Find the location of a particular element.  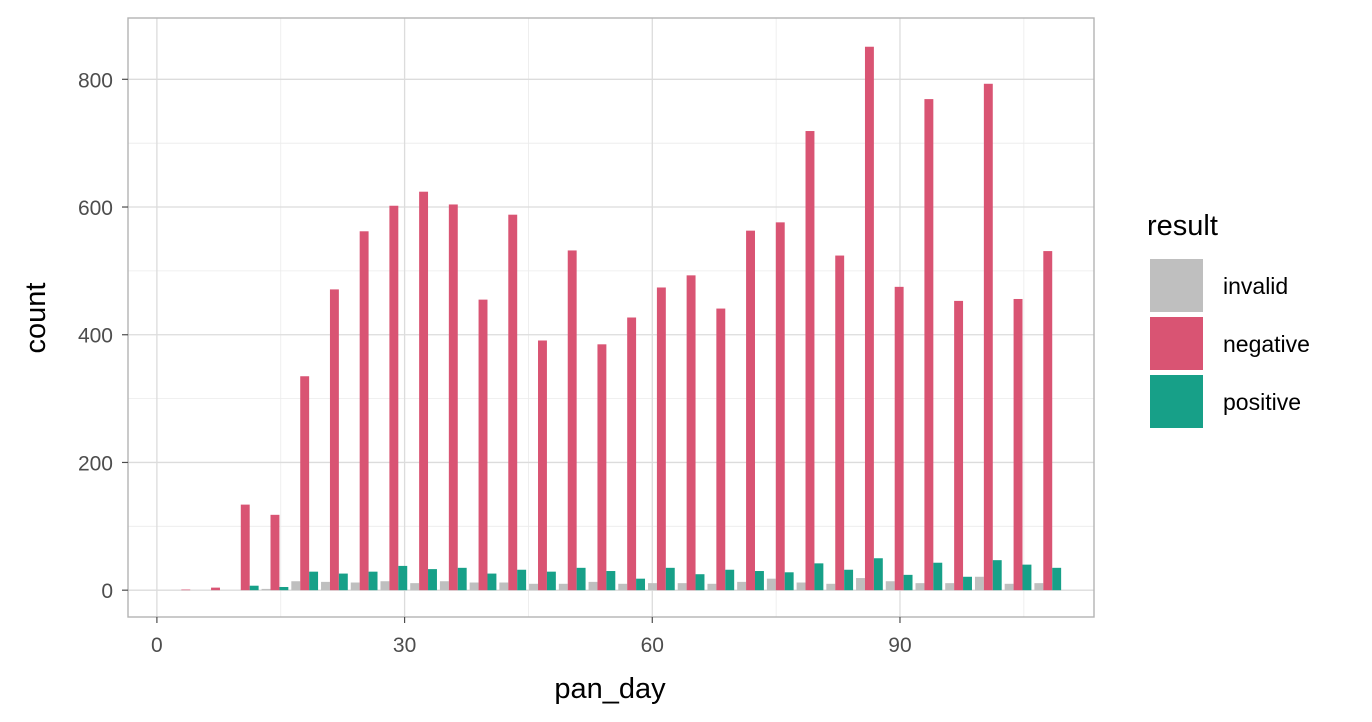

legend-swatch-invalid is located at coordinates (1176, 285).